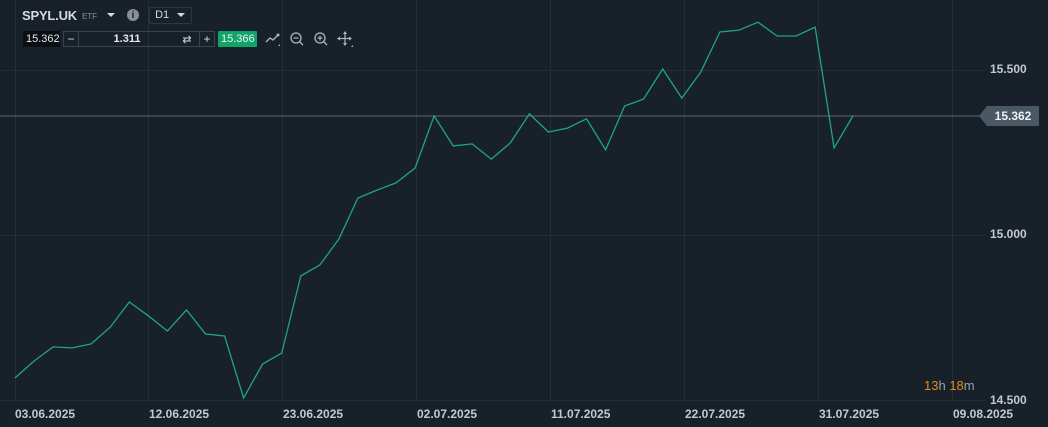 This screenshot has height=427, width=1048. What do you see at coordinates (127, 39) in the screenshot?
I see `quantity-input: 1.311` at bounding box center [127, 39].